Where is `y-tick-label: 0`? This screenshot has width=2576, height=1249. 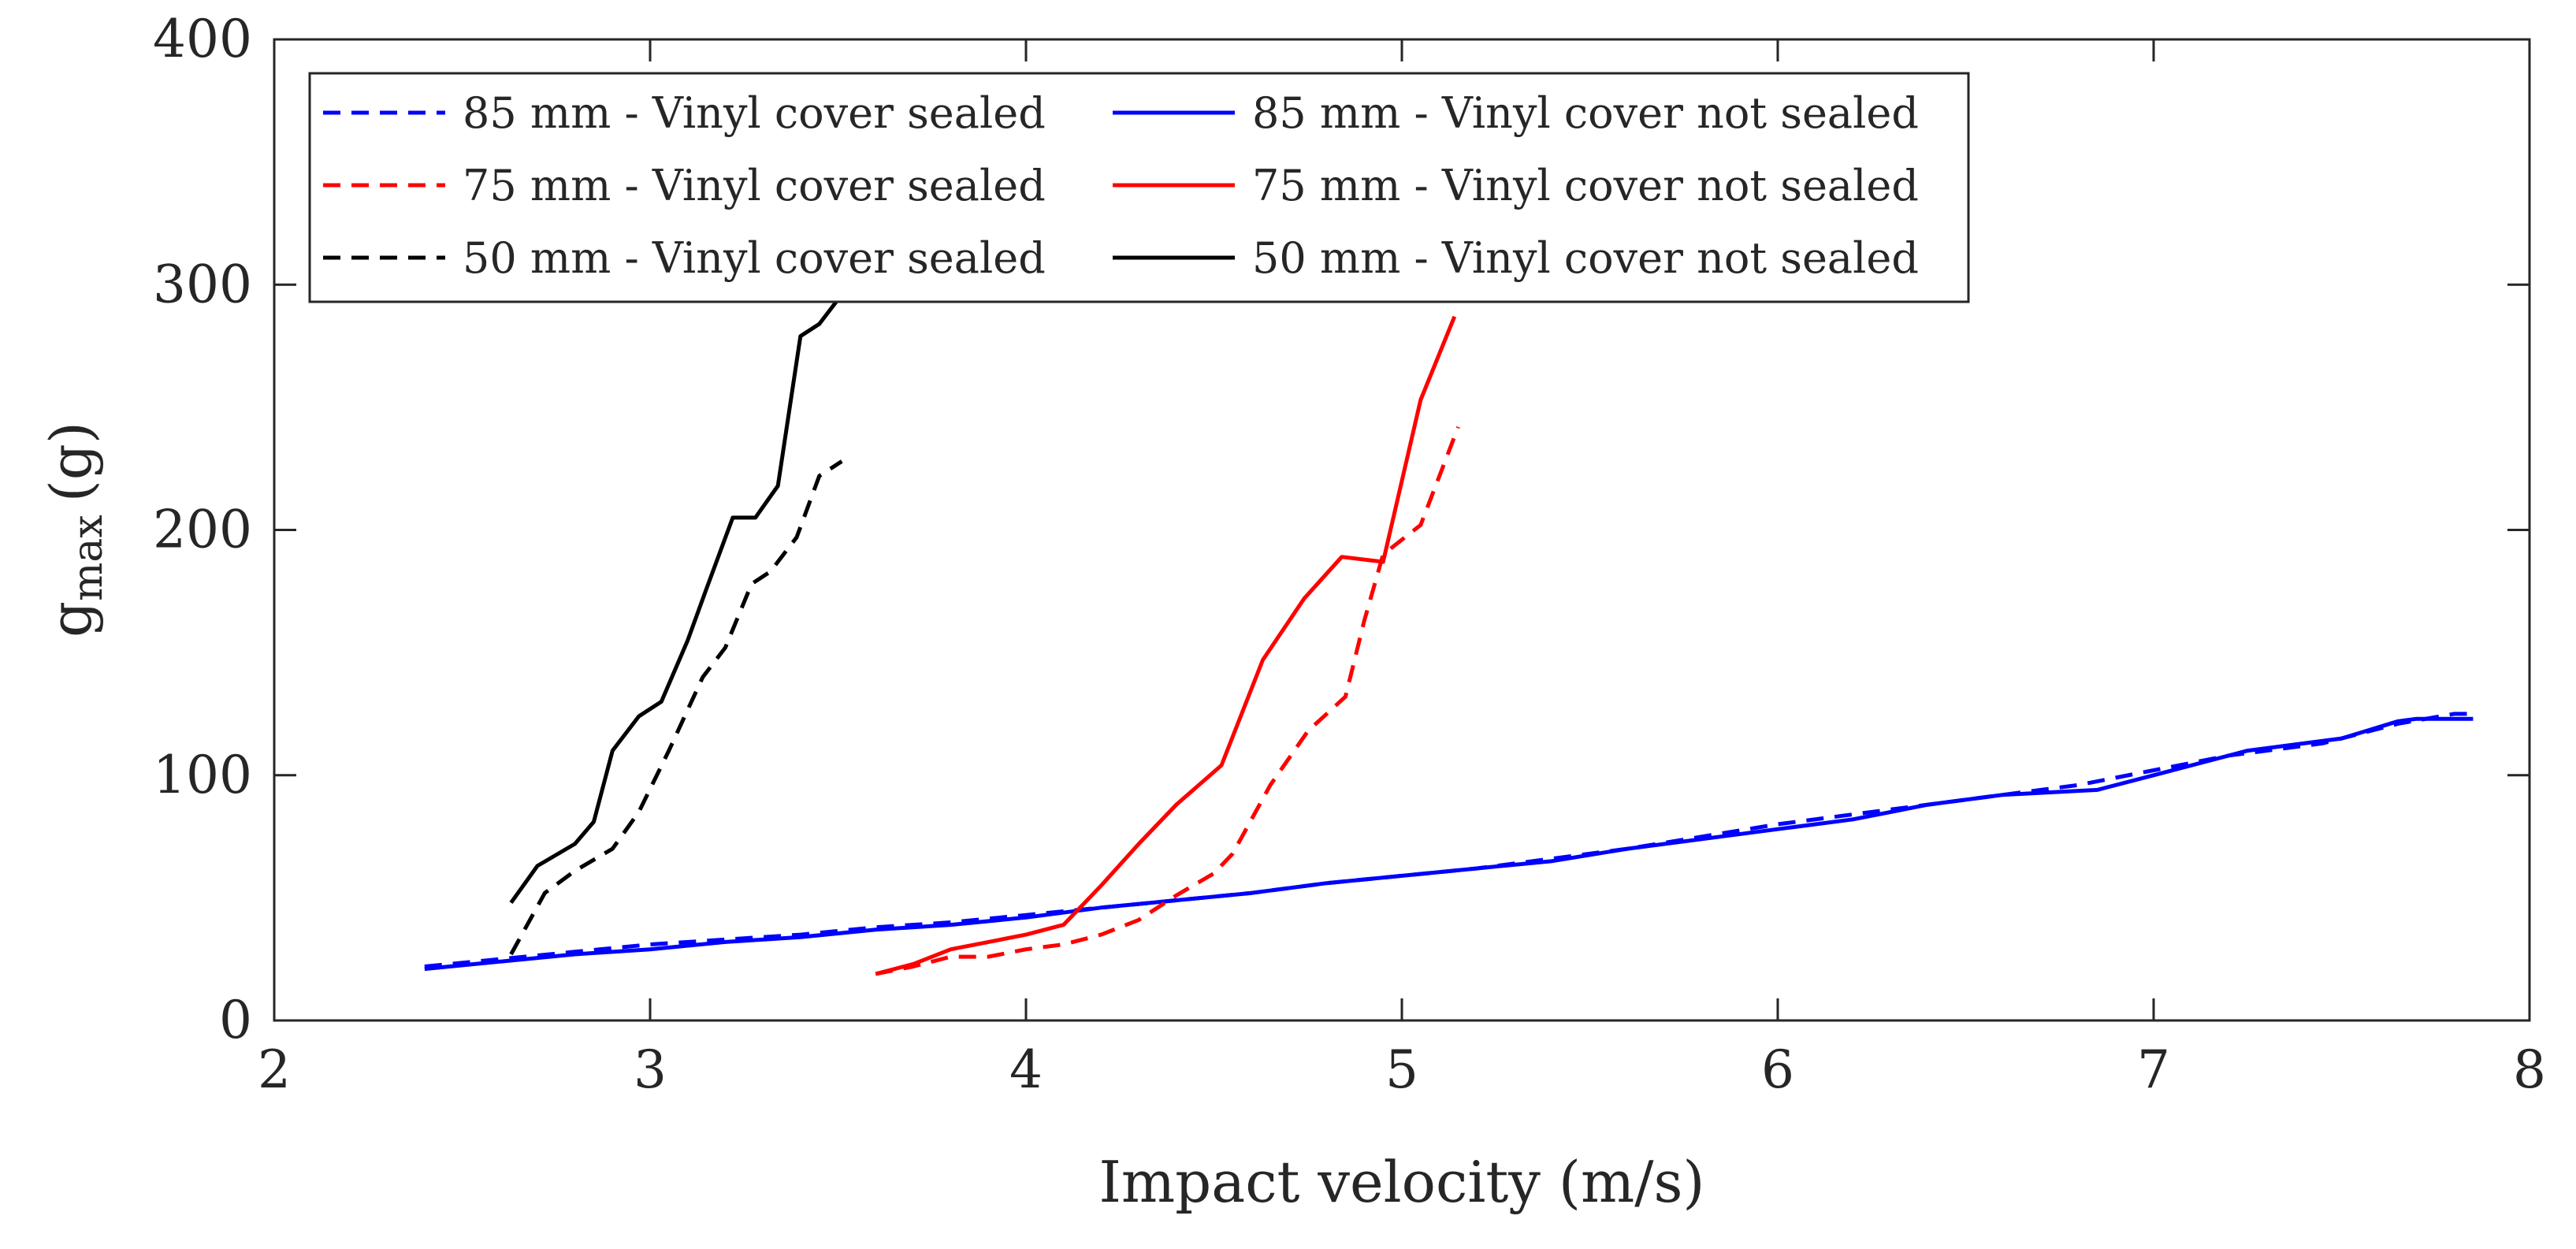 y-tick-label: 0 is located at coordinates (235, 1020).